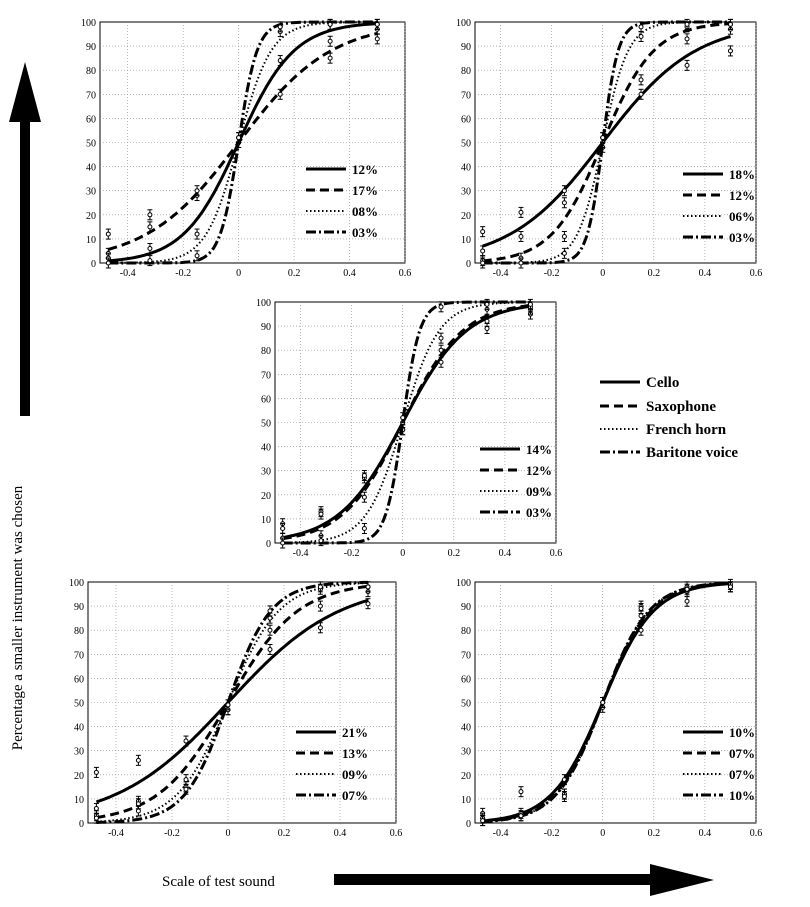  What do you see at coordinates (218, 882) in the screenshot?
I see `x-axis-caption: Scale of test sound` at bounding box center [218, 882].